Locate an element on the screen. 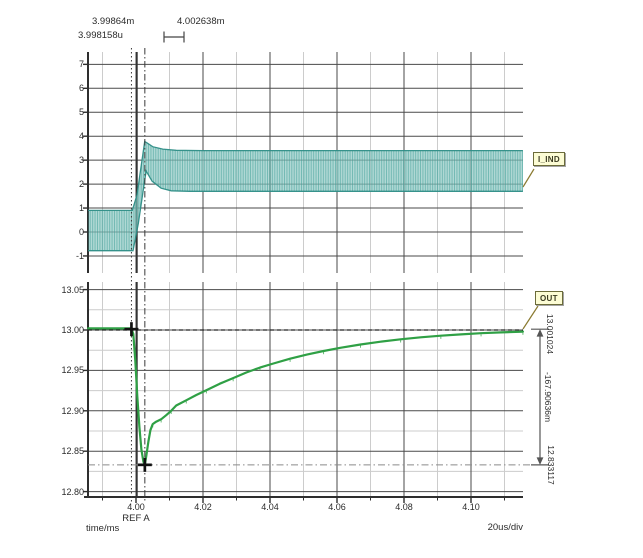 This screenshot has height=558, width=643. bottom-ytick: 12.80 is located at coordinates (72, 492).